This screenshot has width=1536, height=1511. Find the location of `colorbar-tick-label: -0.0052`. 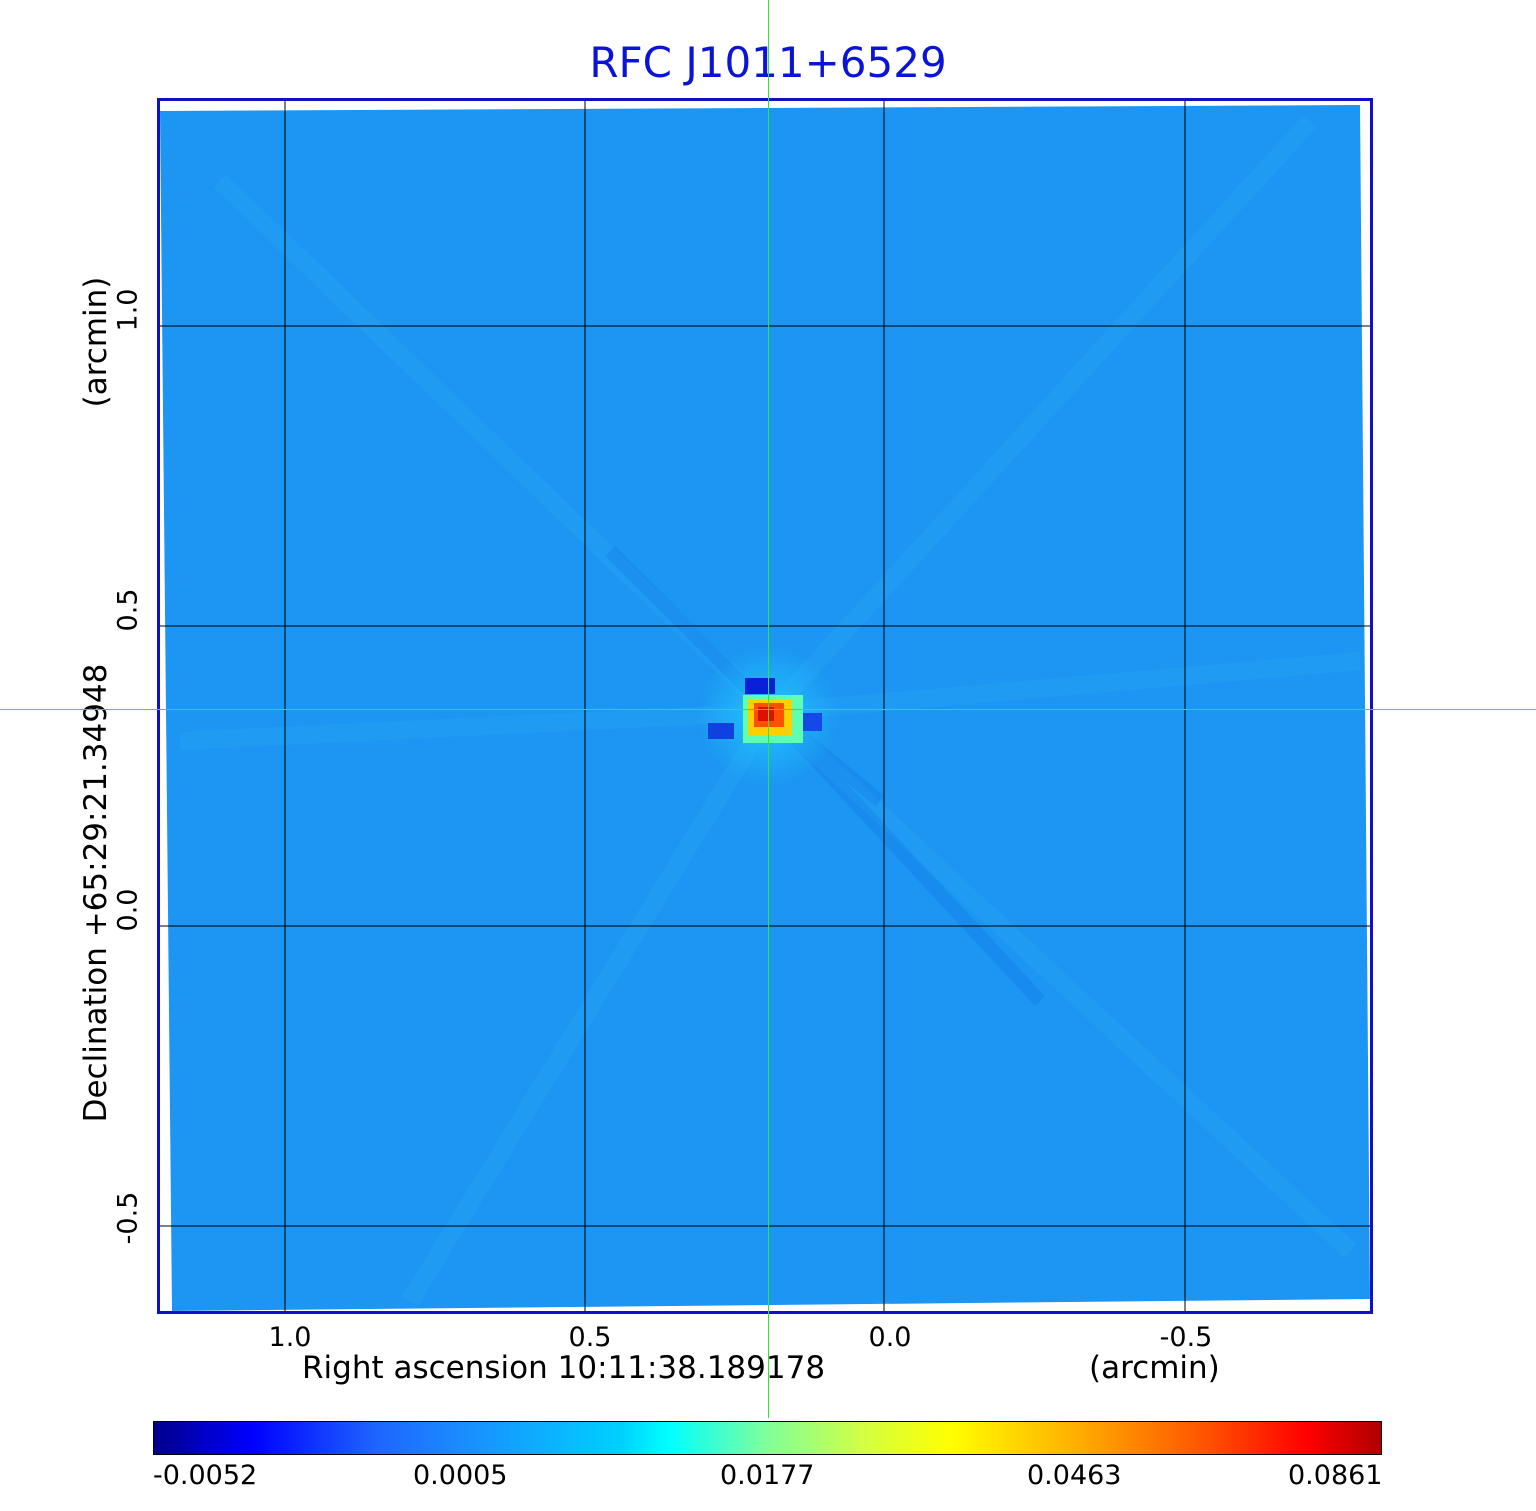

colorbar-tick-label: -0.0052 is located at coordinates (205, 1475).